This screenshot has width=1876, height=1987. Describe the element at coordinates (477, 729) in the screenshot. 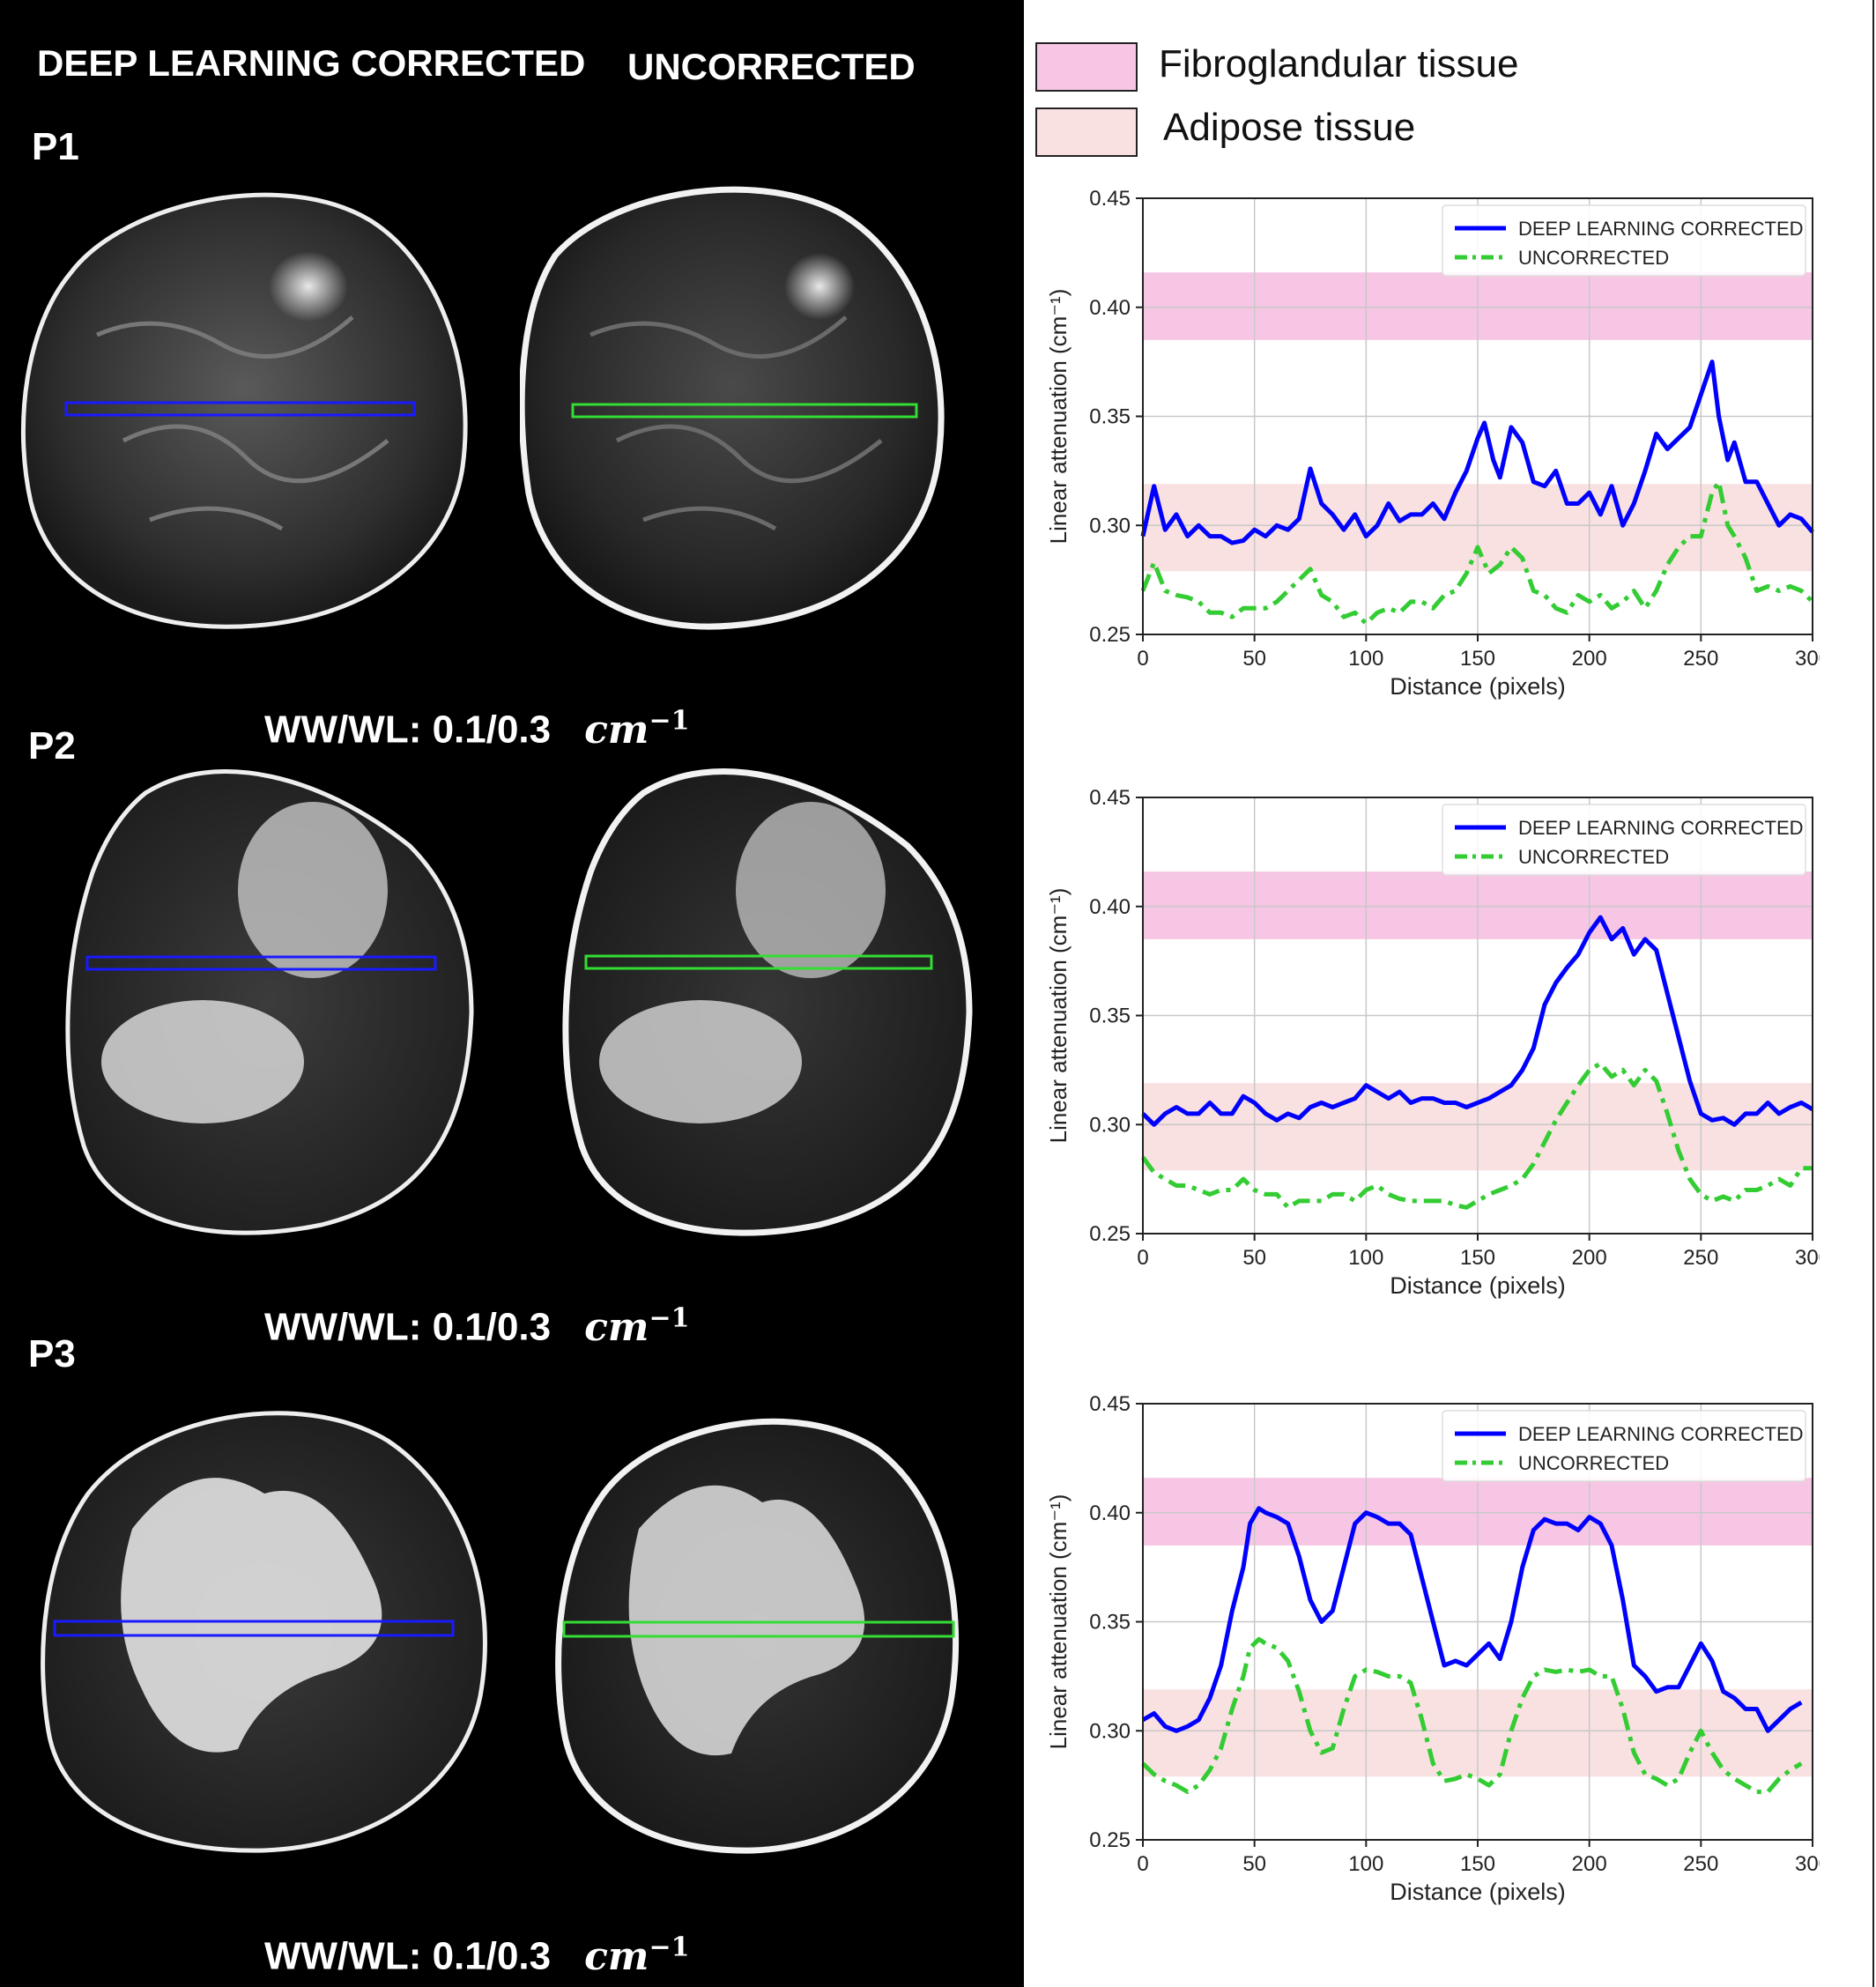

I see `p1-window-level: WW/WL: 0.1/0.3 cm−1` at that location.